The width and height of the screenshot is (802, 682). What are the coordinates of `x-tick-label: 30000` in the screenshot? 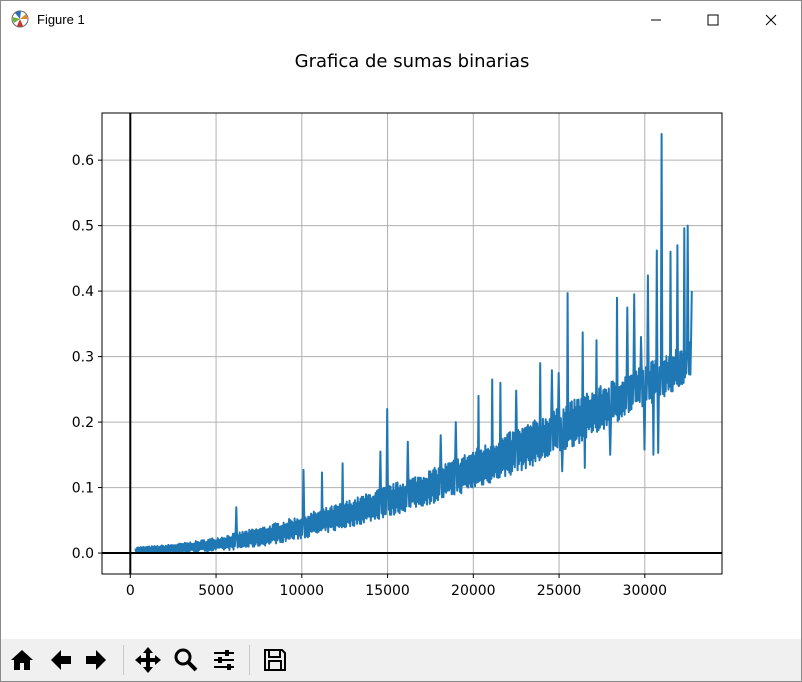 It's located at (645, 591).